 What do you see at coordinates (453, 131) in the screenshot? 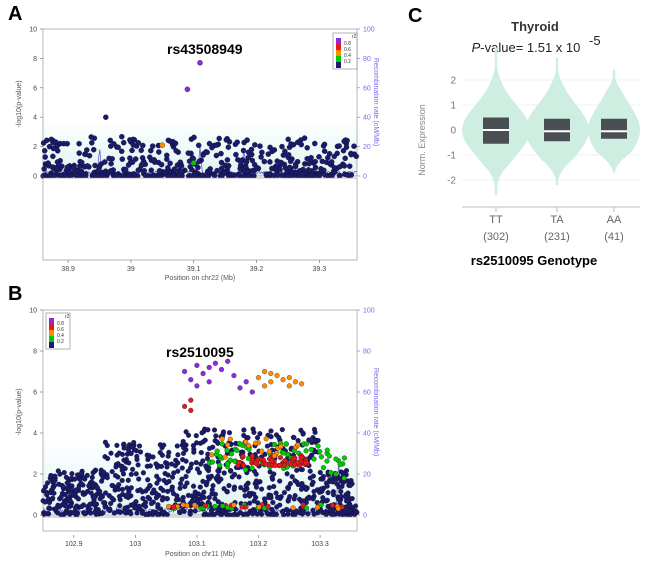
I see `violin-y-tick-label: 0` at bounding box center [453, 131].